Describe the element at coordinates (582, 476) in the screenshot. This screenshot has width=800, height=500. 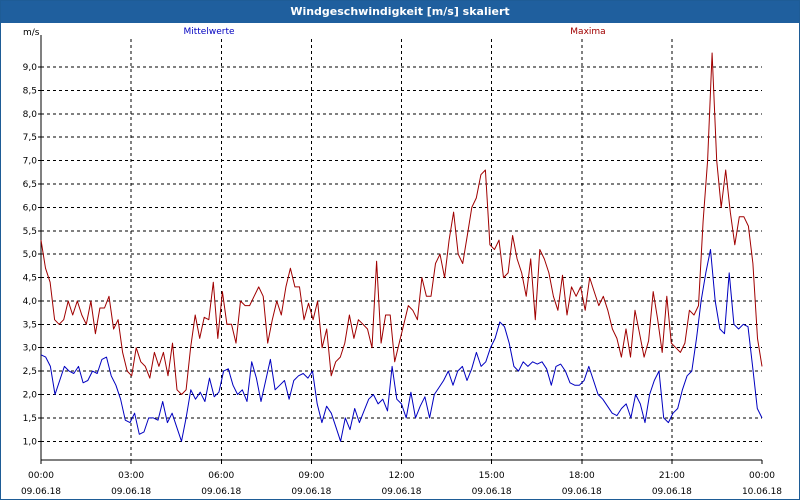
I see `x-tick-time-label: 18:00` at that location.